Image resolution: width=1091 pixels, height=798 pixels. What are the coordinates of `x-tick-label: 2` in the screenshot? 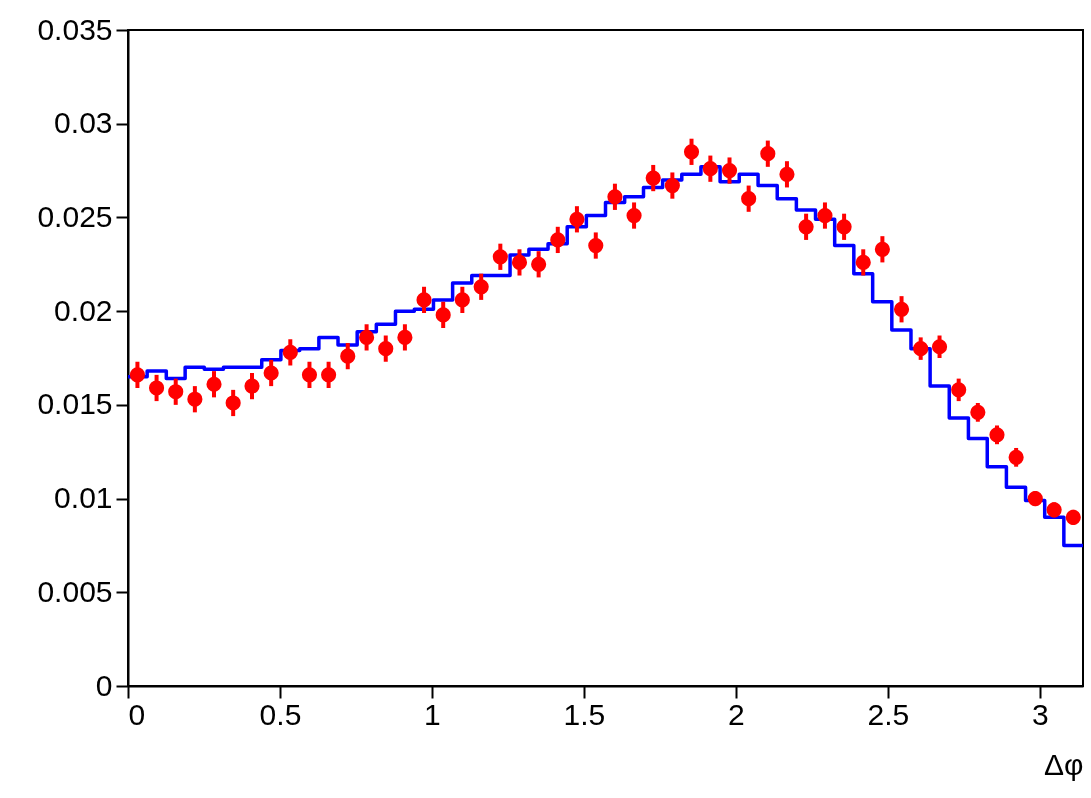 It's located at (736, 714).